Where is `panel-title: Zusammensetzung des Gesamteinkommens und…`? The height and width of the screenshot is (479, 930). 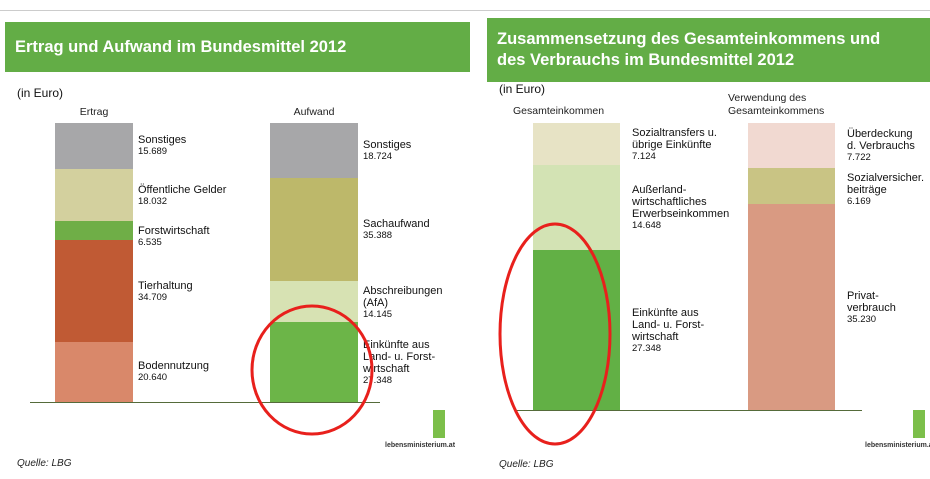
panel-title: Zusammensetzung des Gesamteinkommens und… is located at coordinates (708, 50).